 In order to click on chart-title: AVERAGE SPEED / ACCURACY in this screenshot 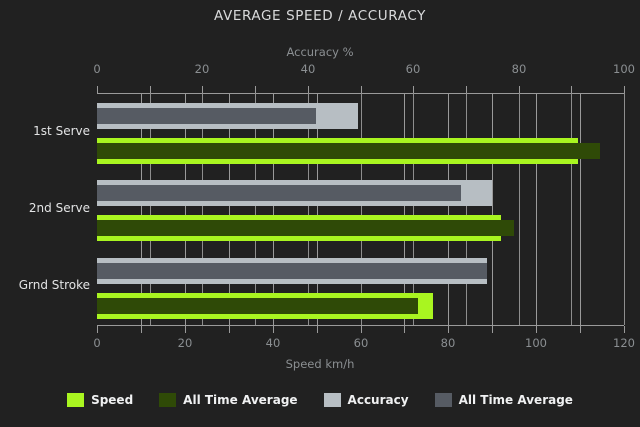, I will do `click(320, 16)`.